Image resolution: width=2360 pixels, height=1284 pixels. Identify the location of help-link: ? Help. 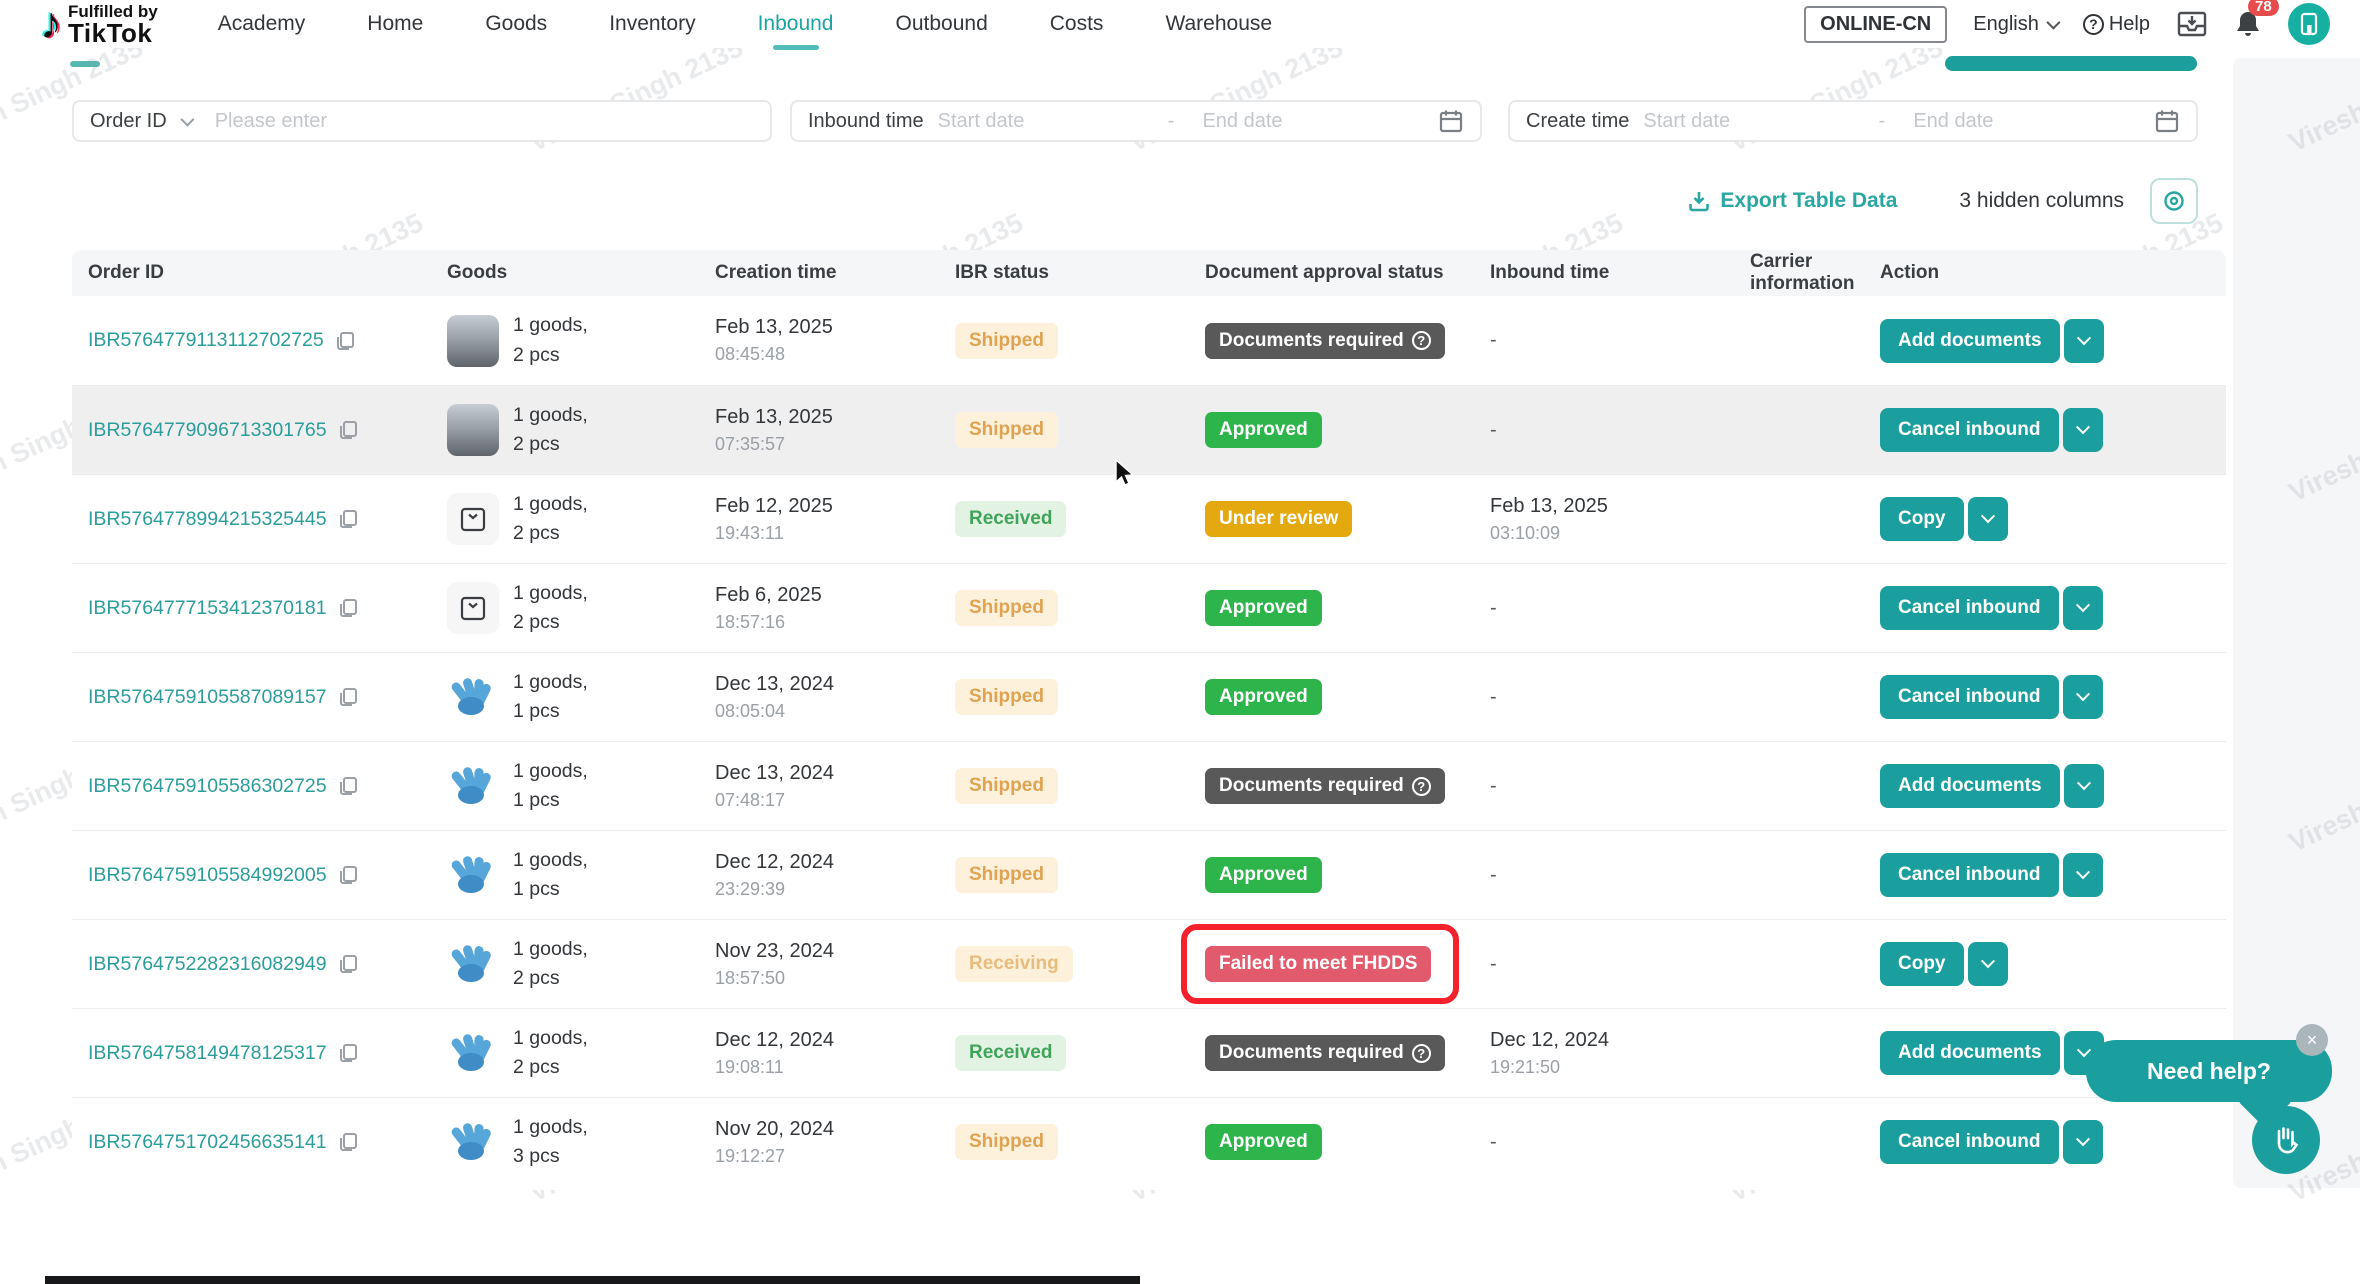
(2116, 24).